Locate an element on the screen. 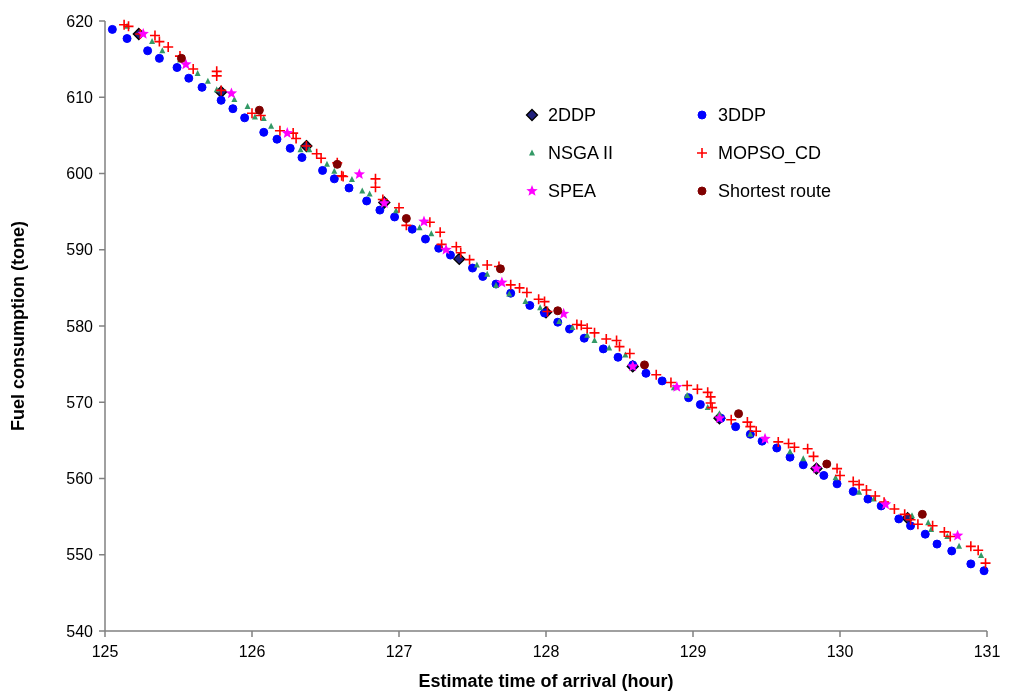  legend-label: Shortest route is located at coordinates (775, 191).